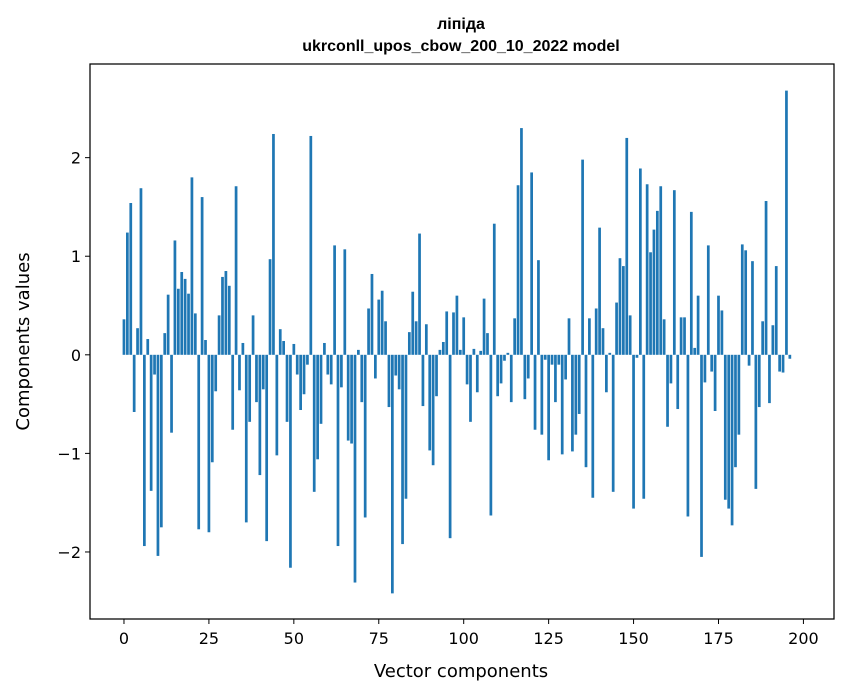 This screenshot has width=847, height=696. I want to click on x-axis-ticks: 0 25 50 75 100 125 150 175 200, so click(469, 633).